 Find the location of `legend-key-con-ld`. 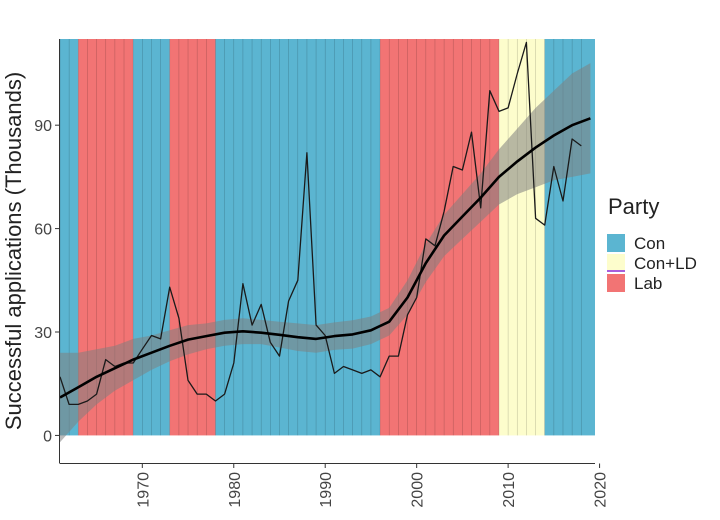

legend-key-con-ld is located at coordinates (616, 263).